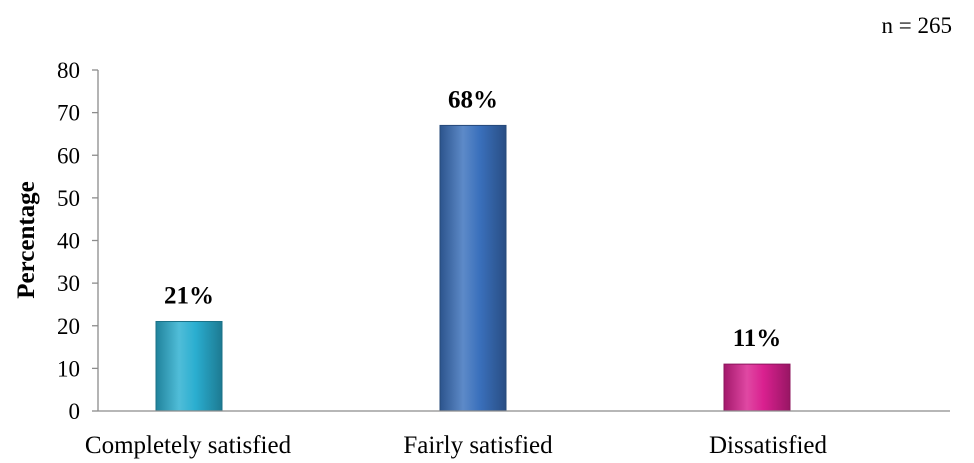 Image resolution: width=974 pixels, height=463 pixels. I want to click on sample-size-note: n = 265, so click(917, 25).